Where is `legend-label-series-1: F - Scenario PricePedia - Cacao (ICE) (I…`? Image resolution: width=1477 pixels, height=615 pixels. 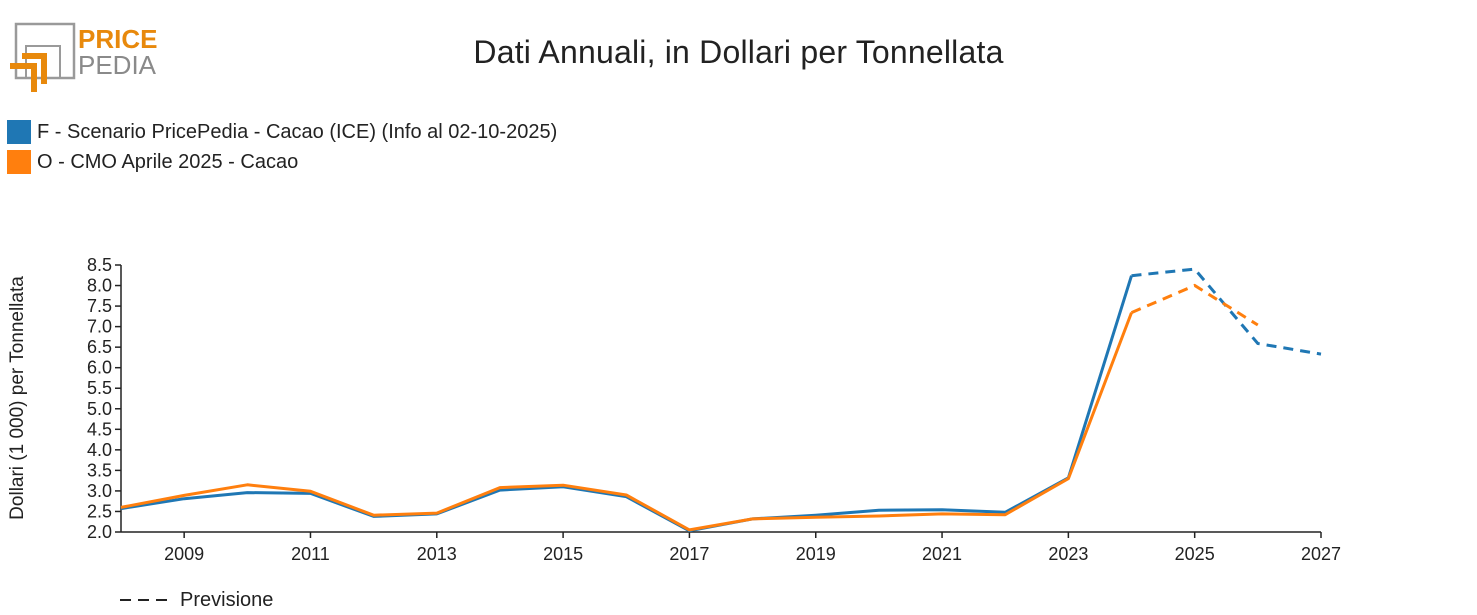 legend-label-series-1: F - Scenario PricePedia - Cacao (ICE) (I… is located at coordinates (297, 131).